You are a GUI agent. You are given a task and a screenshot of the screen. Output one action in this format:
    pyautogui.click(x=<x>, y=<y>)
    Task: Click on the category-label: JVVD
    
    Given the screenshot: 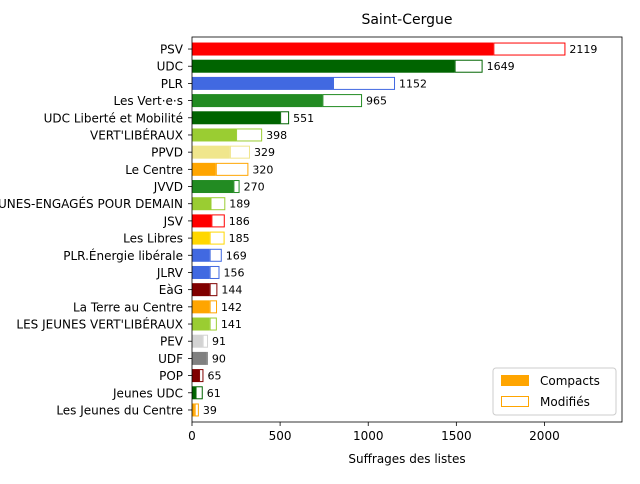 What is the action you would take?
    pyautogui.click(x=168, y=187)
    